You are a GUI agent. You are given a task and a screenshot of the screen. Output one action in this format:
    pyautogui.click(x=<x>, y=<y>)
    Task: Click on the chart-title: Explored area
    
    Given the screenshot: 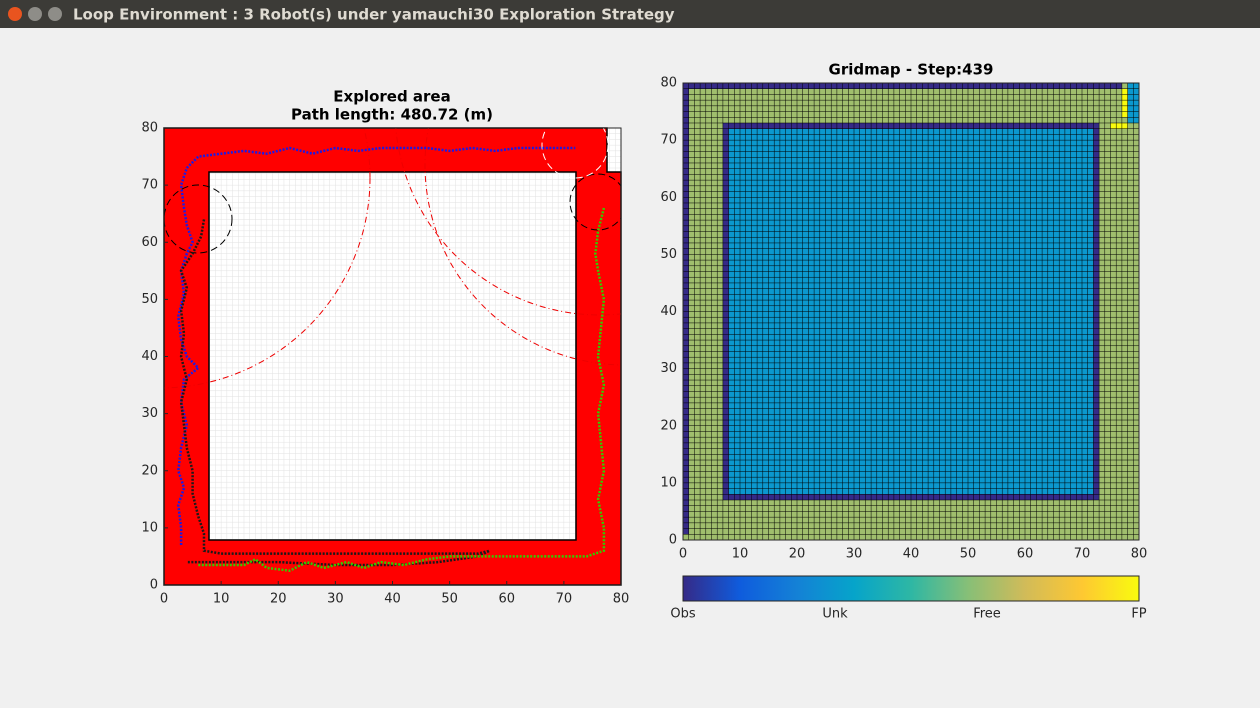 What is the action you would take?
    pyautogui.click(x=391, y=97)
    